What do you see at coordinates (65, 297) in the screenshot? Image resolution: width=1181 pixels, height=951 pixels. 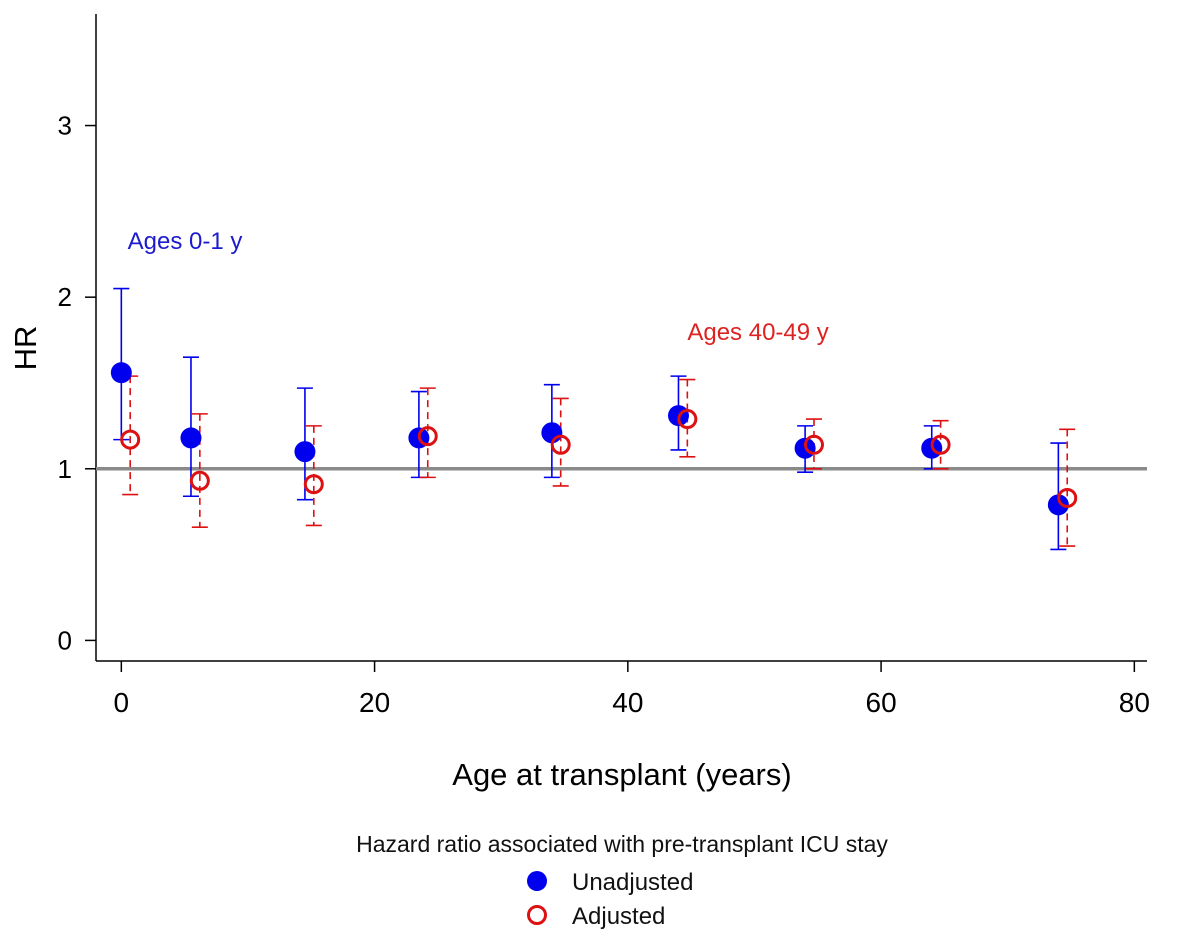 I see `y-tick-label: 2` at bounding box center [65, 297].